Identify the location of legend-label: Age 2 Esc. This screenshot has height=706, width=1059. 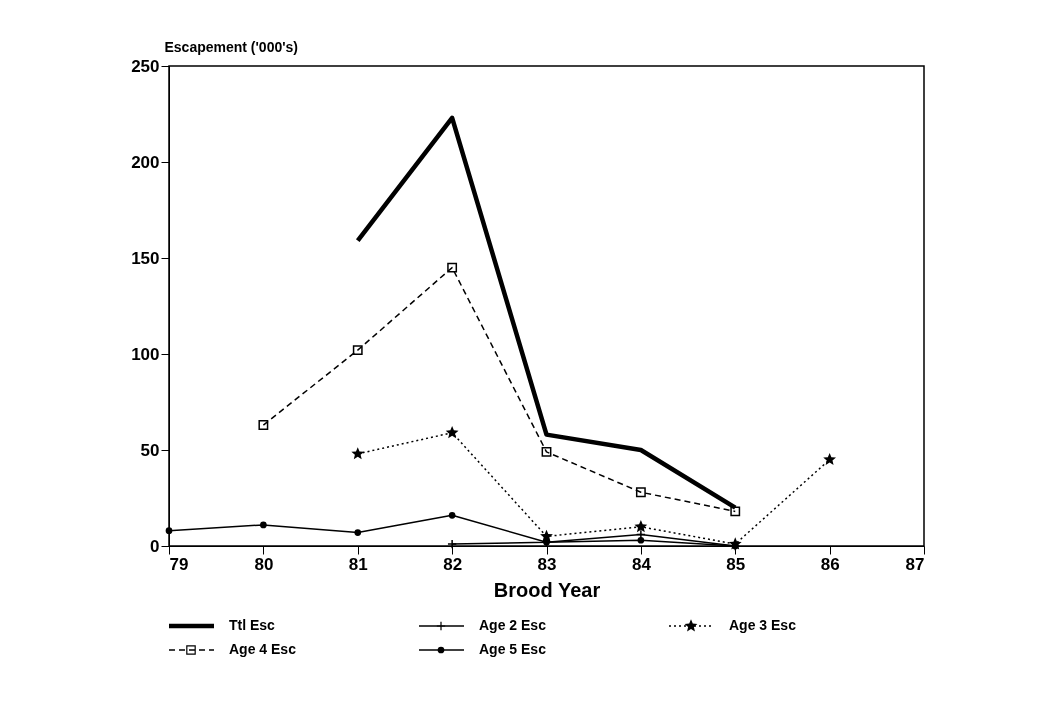
(513, 625).